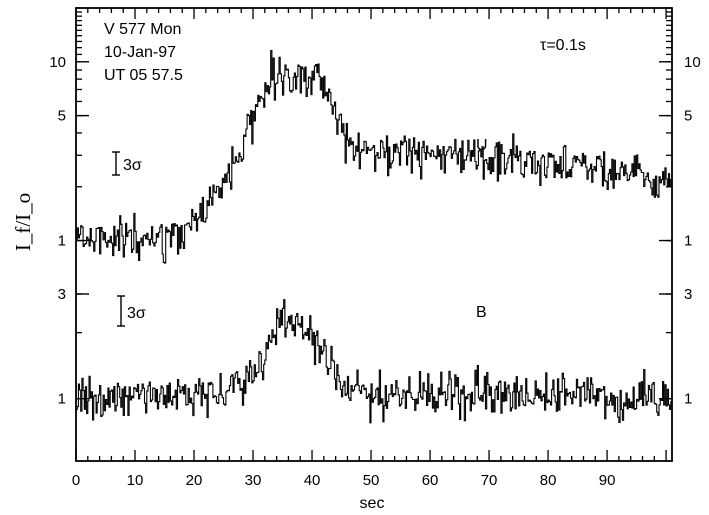  Describe the element at coordinates (116, 163) in the screenshot. I see `error-bar-u` at that location.